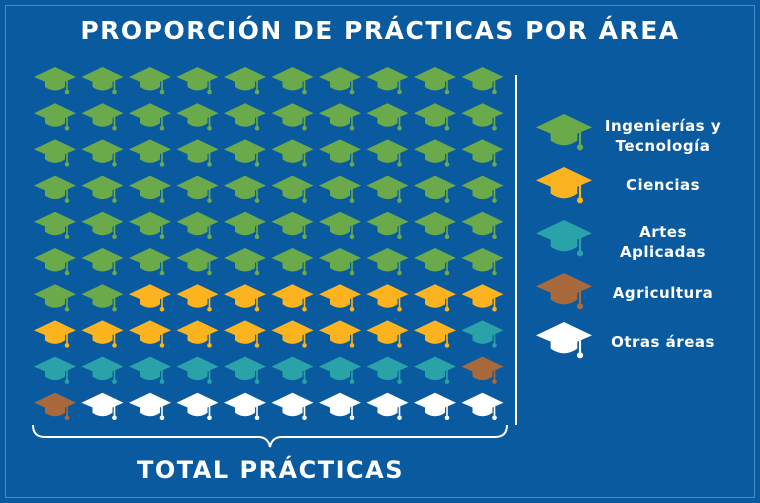 This screenshot has height=503, width=760. What do you see at coordinates (663, 293) in the screenshot?
I see `legend-label-agricultura: Agricultura` at bounding box center [663, 293].